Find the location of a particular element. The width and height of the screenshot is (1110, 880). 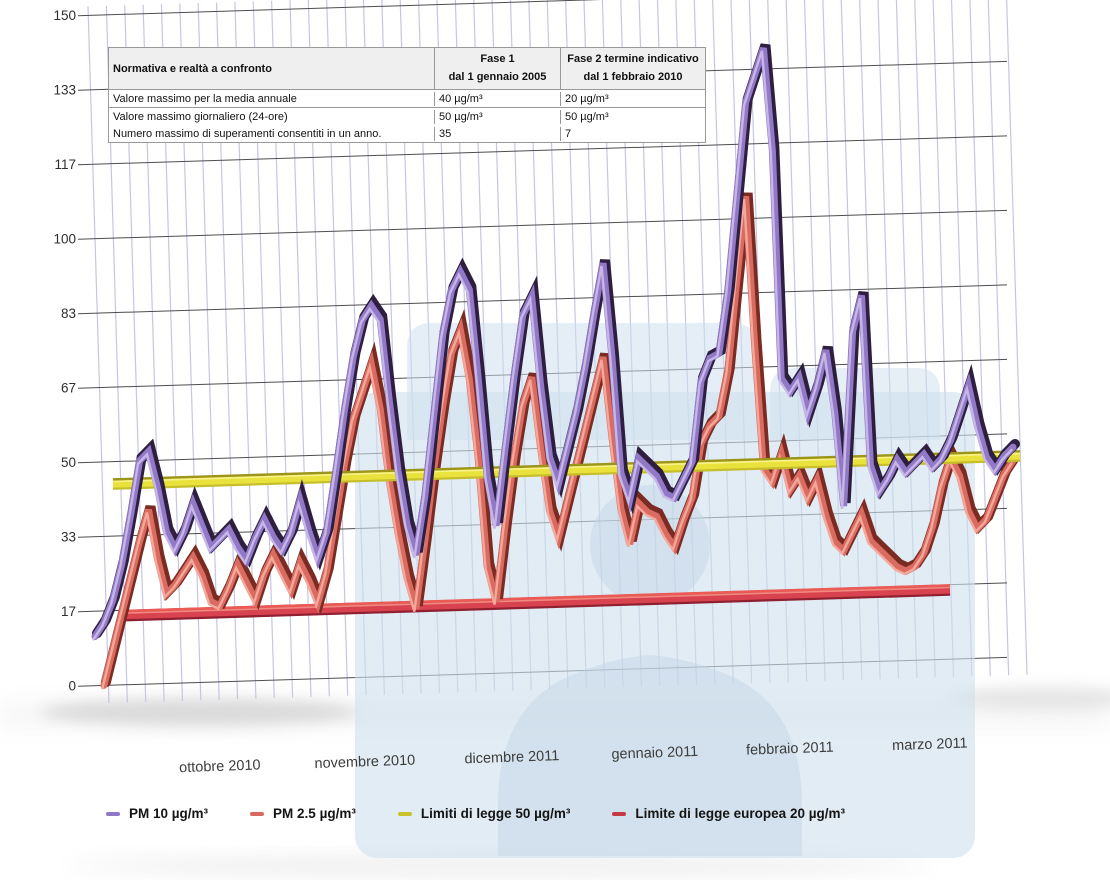

y-tick-label: 50 is located at coordinates (68, 462).